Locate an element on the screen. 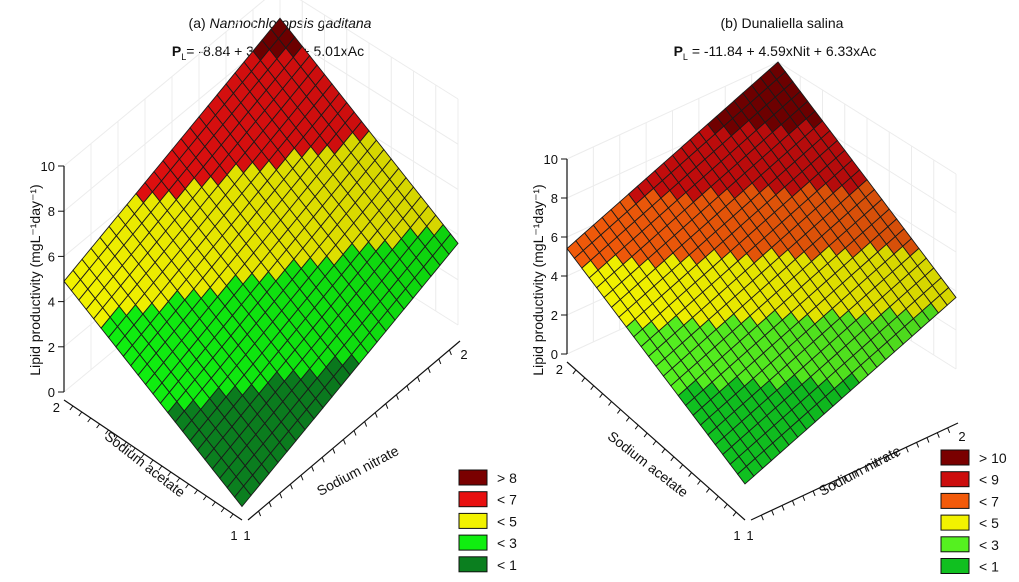 This screenshot has width=1019, height=582. legend: > 8 < 7 < 5 < 3 < 1 is located at coordinates (487, 521).